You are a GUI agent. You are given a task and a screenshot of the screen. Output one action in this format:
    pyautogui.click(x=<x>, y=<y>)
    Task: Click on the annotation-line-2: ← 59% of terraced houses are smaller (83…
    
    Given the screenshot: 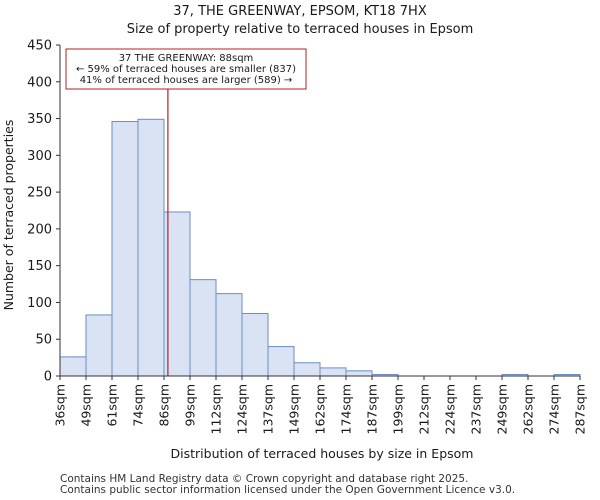 What is the action you would take?
    pyautogui.click(x=186, y=69)
    